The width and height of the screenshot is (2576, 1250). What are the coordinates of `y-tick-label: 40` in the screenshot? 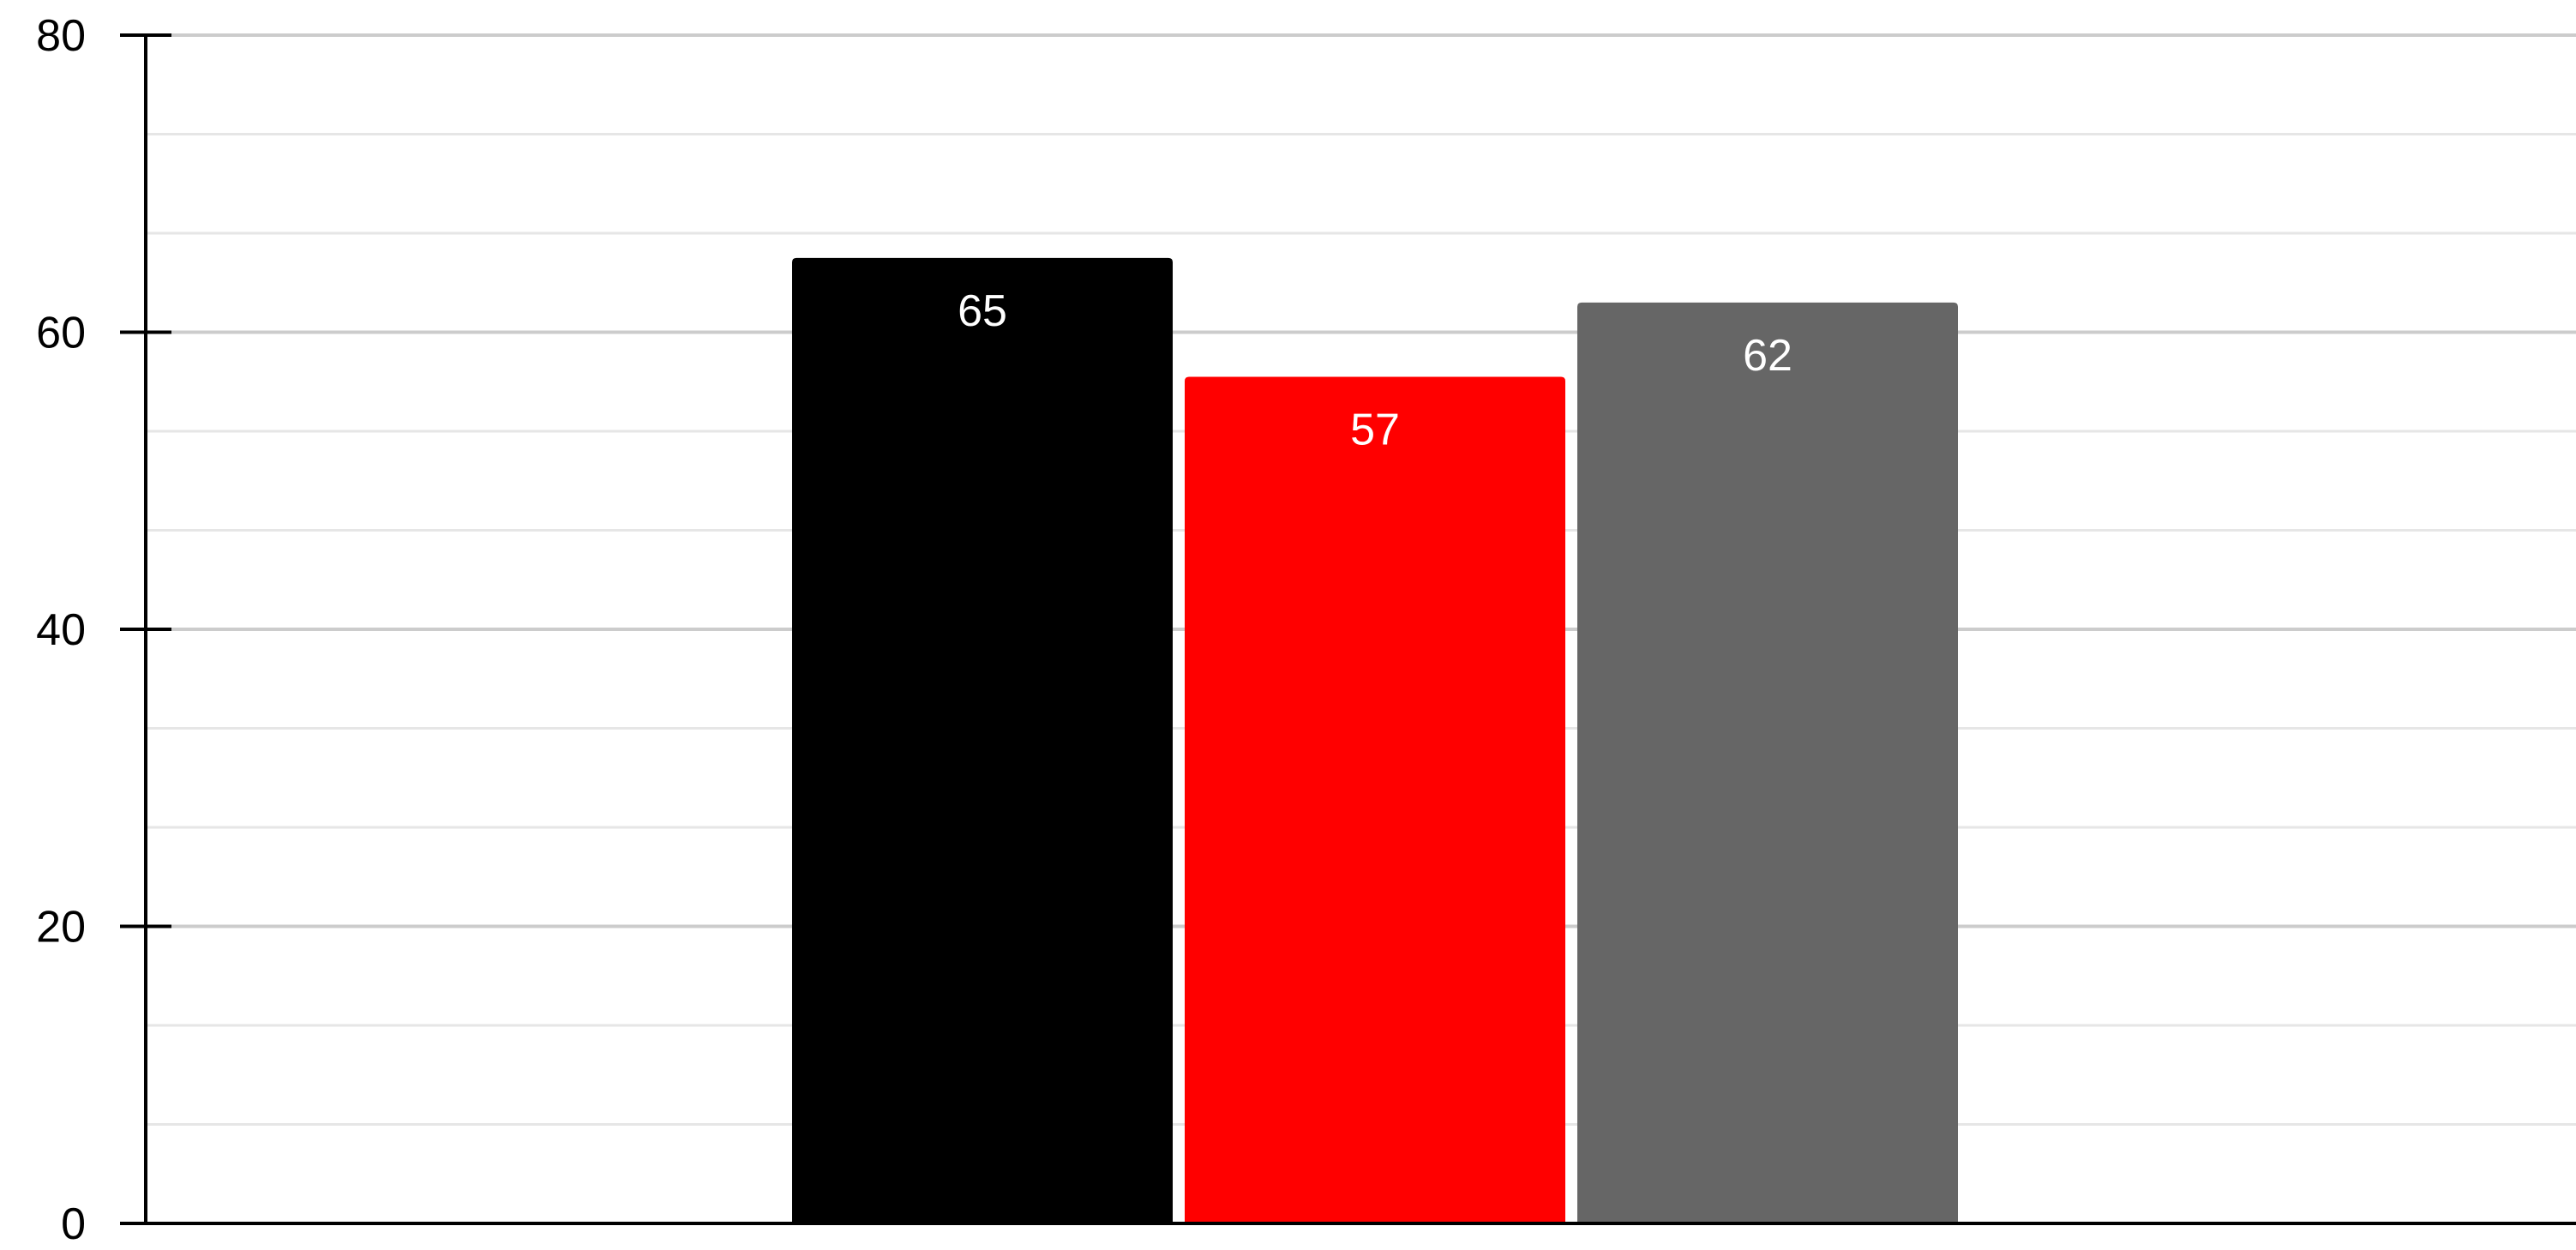 It's located at (61, 630).